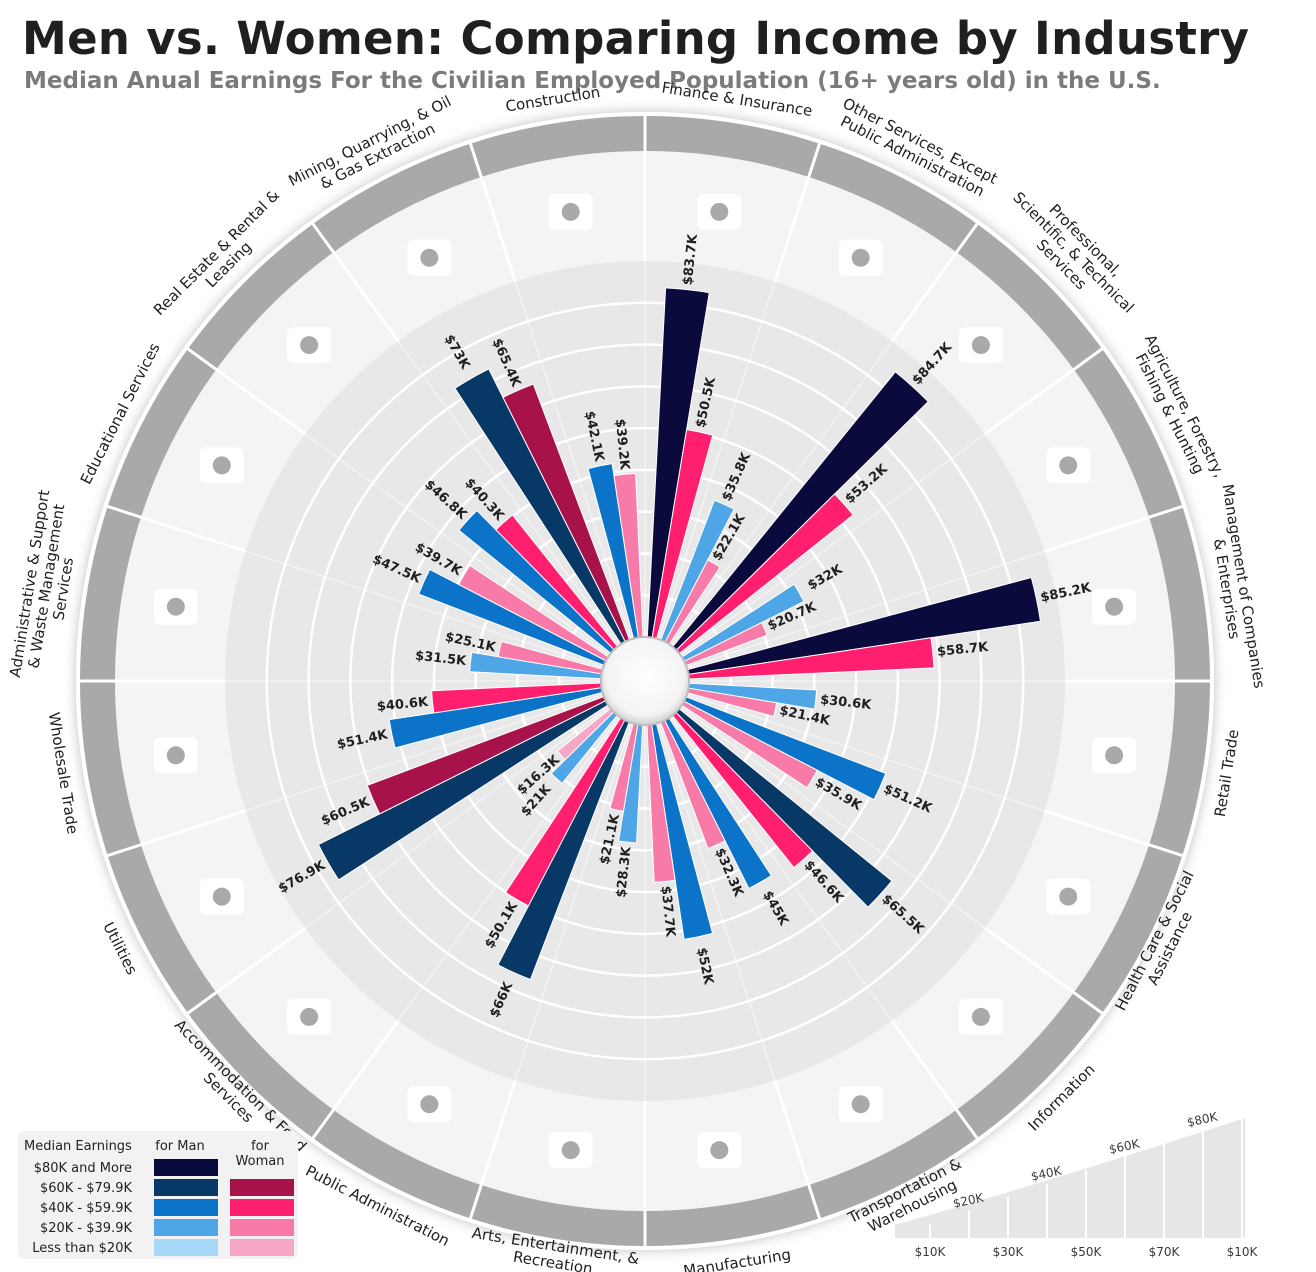  I want to click on professional-icon, so click(980, 345).